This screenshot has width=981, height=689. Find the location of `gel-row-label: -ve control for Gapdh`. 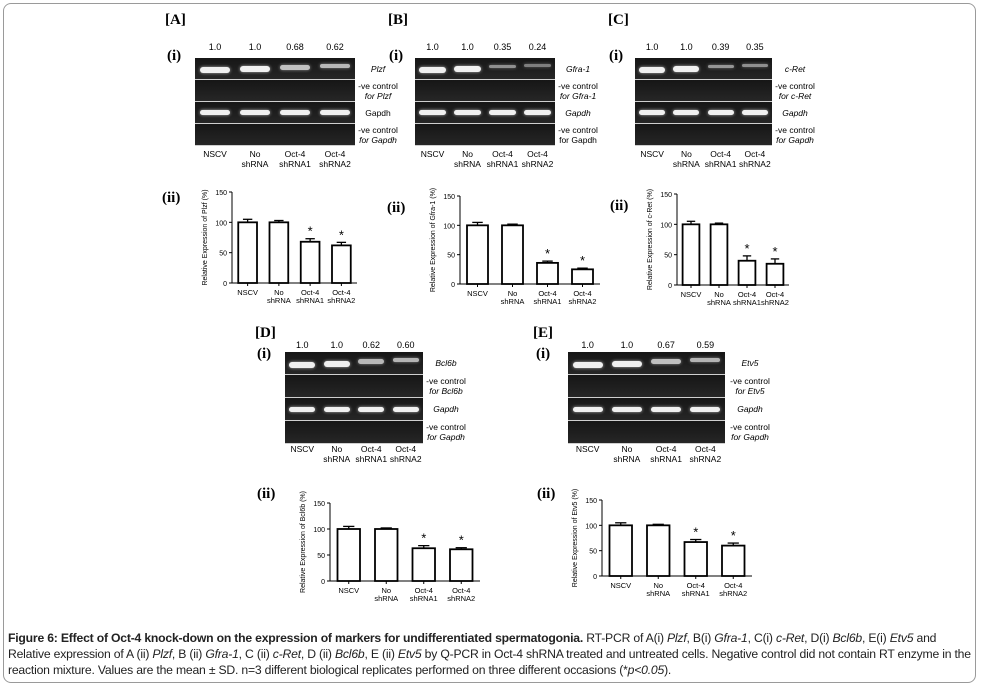

gel-row-label: -ve control for Gapdh is located at coordinates (378, 135).